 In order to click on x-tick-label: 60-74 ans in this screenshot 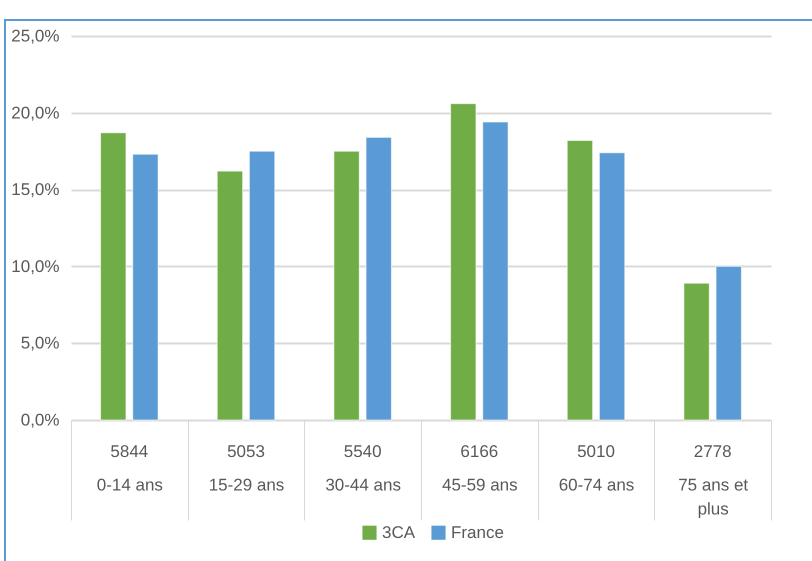, I will do `click(596, 485)`.